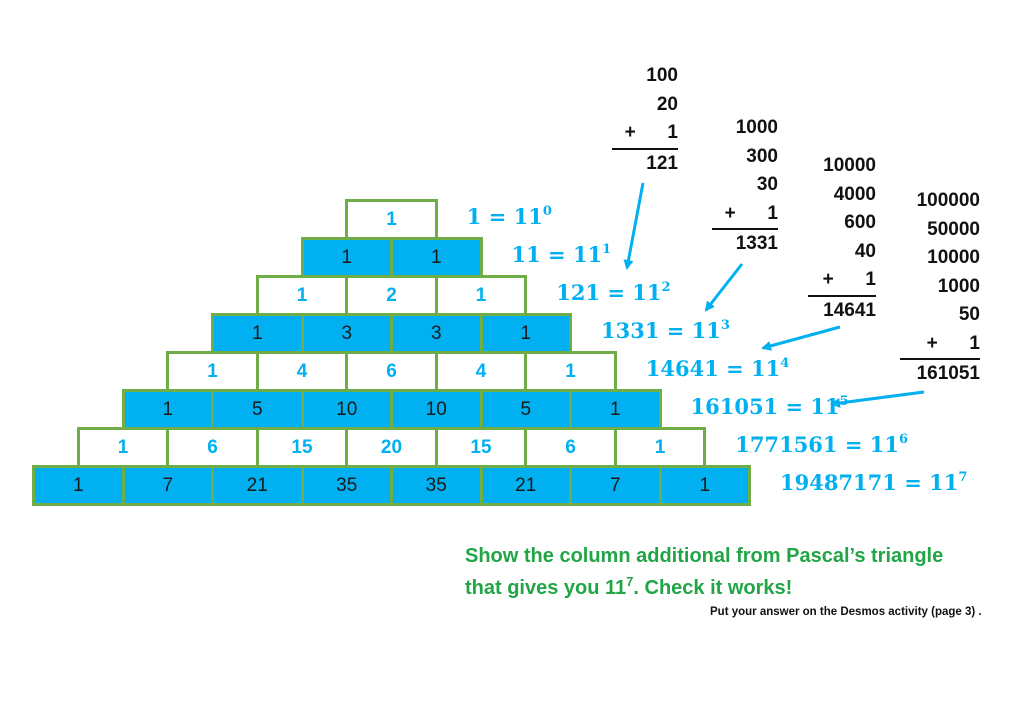 This screenshot has height=709, width=1024. I want to click on power-equation: 19487171 = 117, so click(873, 482).